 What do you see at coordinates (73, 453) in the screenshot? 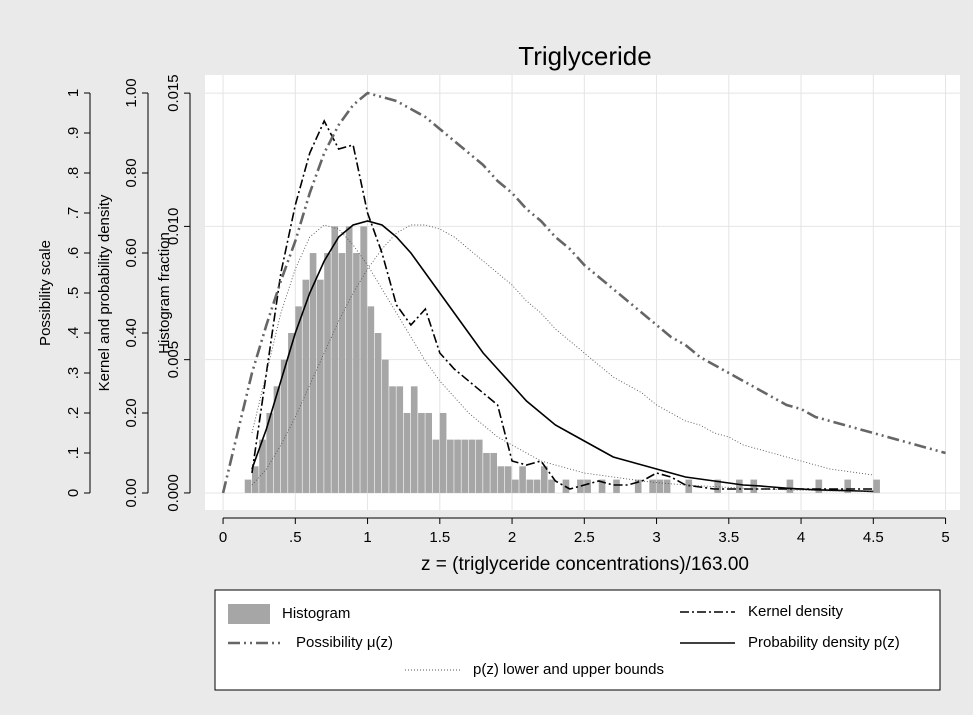
I see `y3-tick-label: .1` at bounding box center [73, 453].